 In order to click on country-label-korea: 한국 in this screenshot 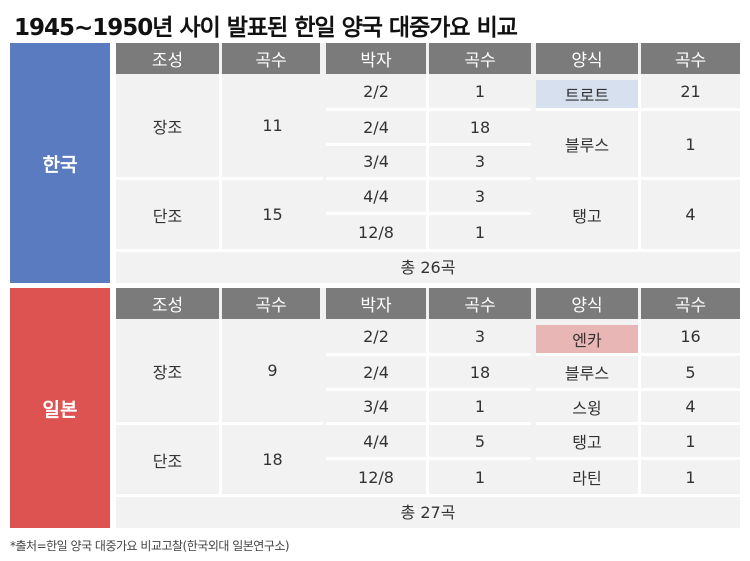, I will do `click(60, 163)`.